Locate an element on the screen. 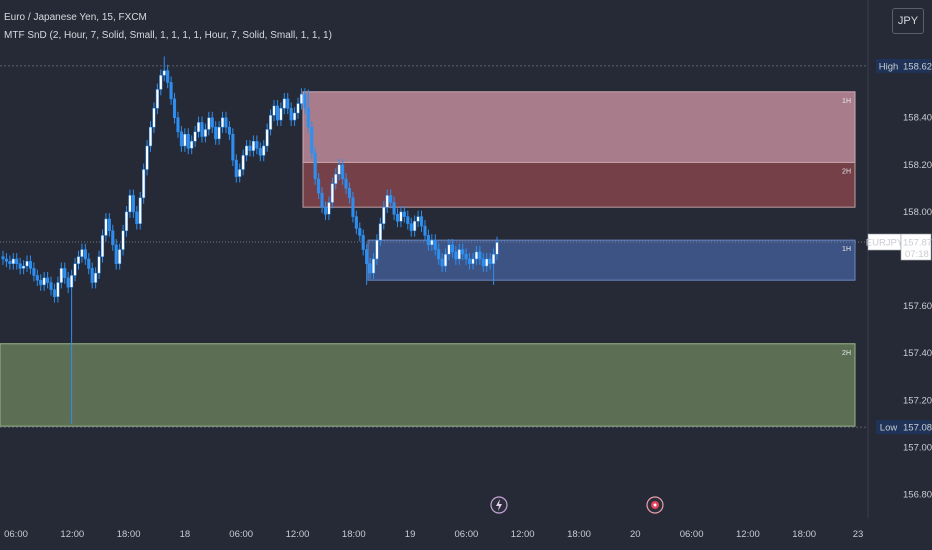 The width and height of the screenshot is (932, 550). y-tick-3: 157.600 is located at coordinates (917, 306).